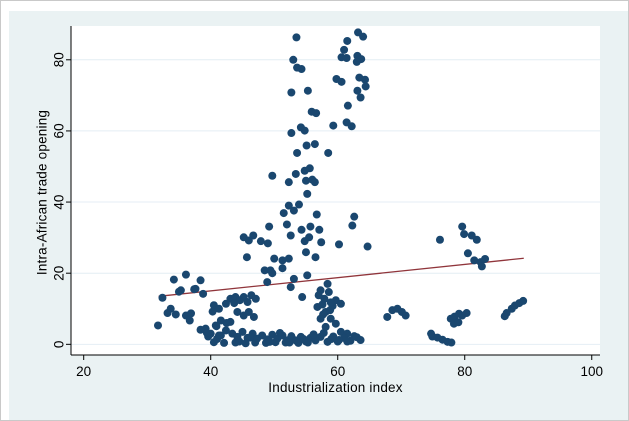 Image resolution: width=629 pixels, height=421 pixels. I want to click on linear-fit-line, so click(341, 277).